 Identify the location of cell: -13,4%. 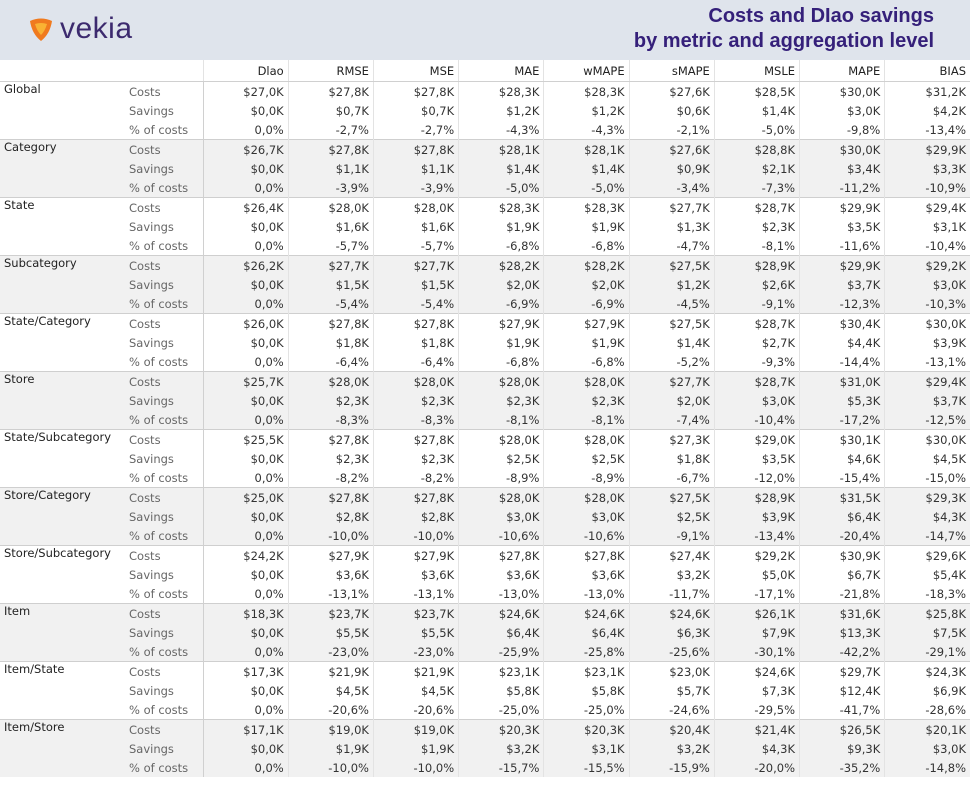
(756, 536).